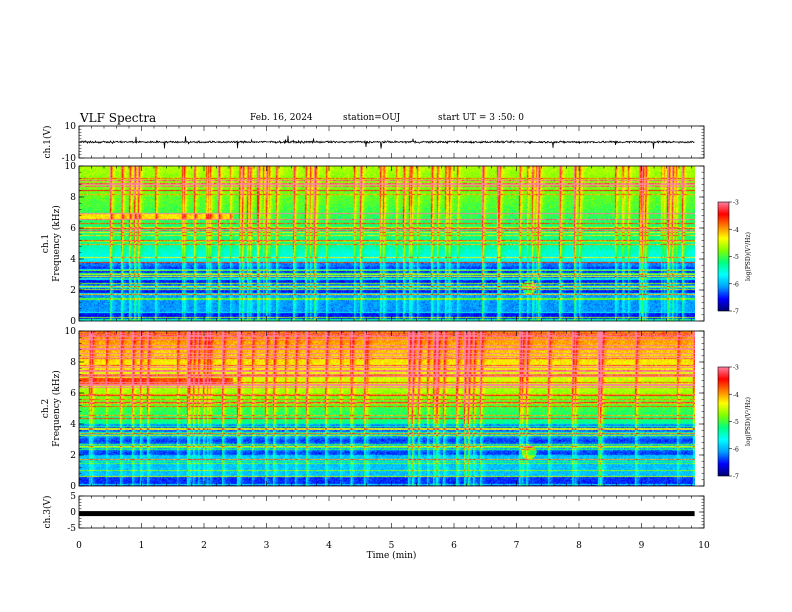 The height and width of the screenshot is (612, 792). Describe the element at coordinates (267, 546) in the screenshot. I see `x-tick-label: 3` at that location.